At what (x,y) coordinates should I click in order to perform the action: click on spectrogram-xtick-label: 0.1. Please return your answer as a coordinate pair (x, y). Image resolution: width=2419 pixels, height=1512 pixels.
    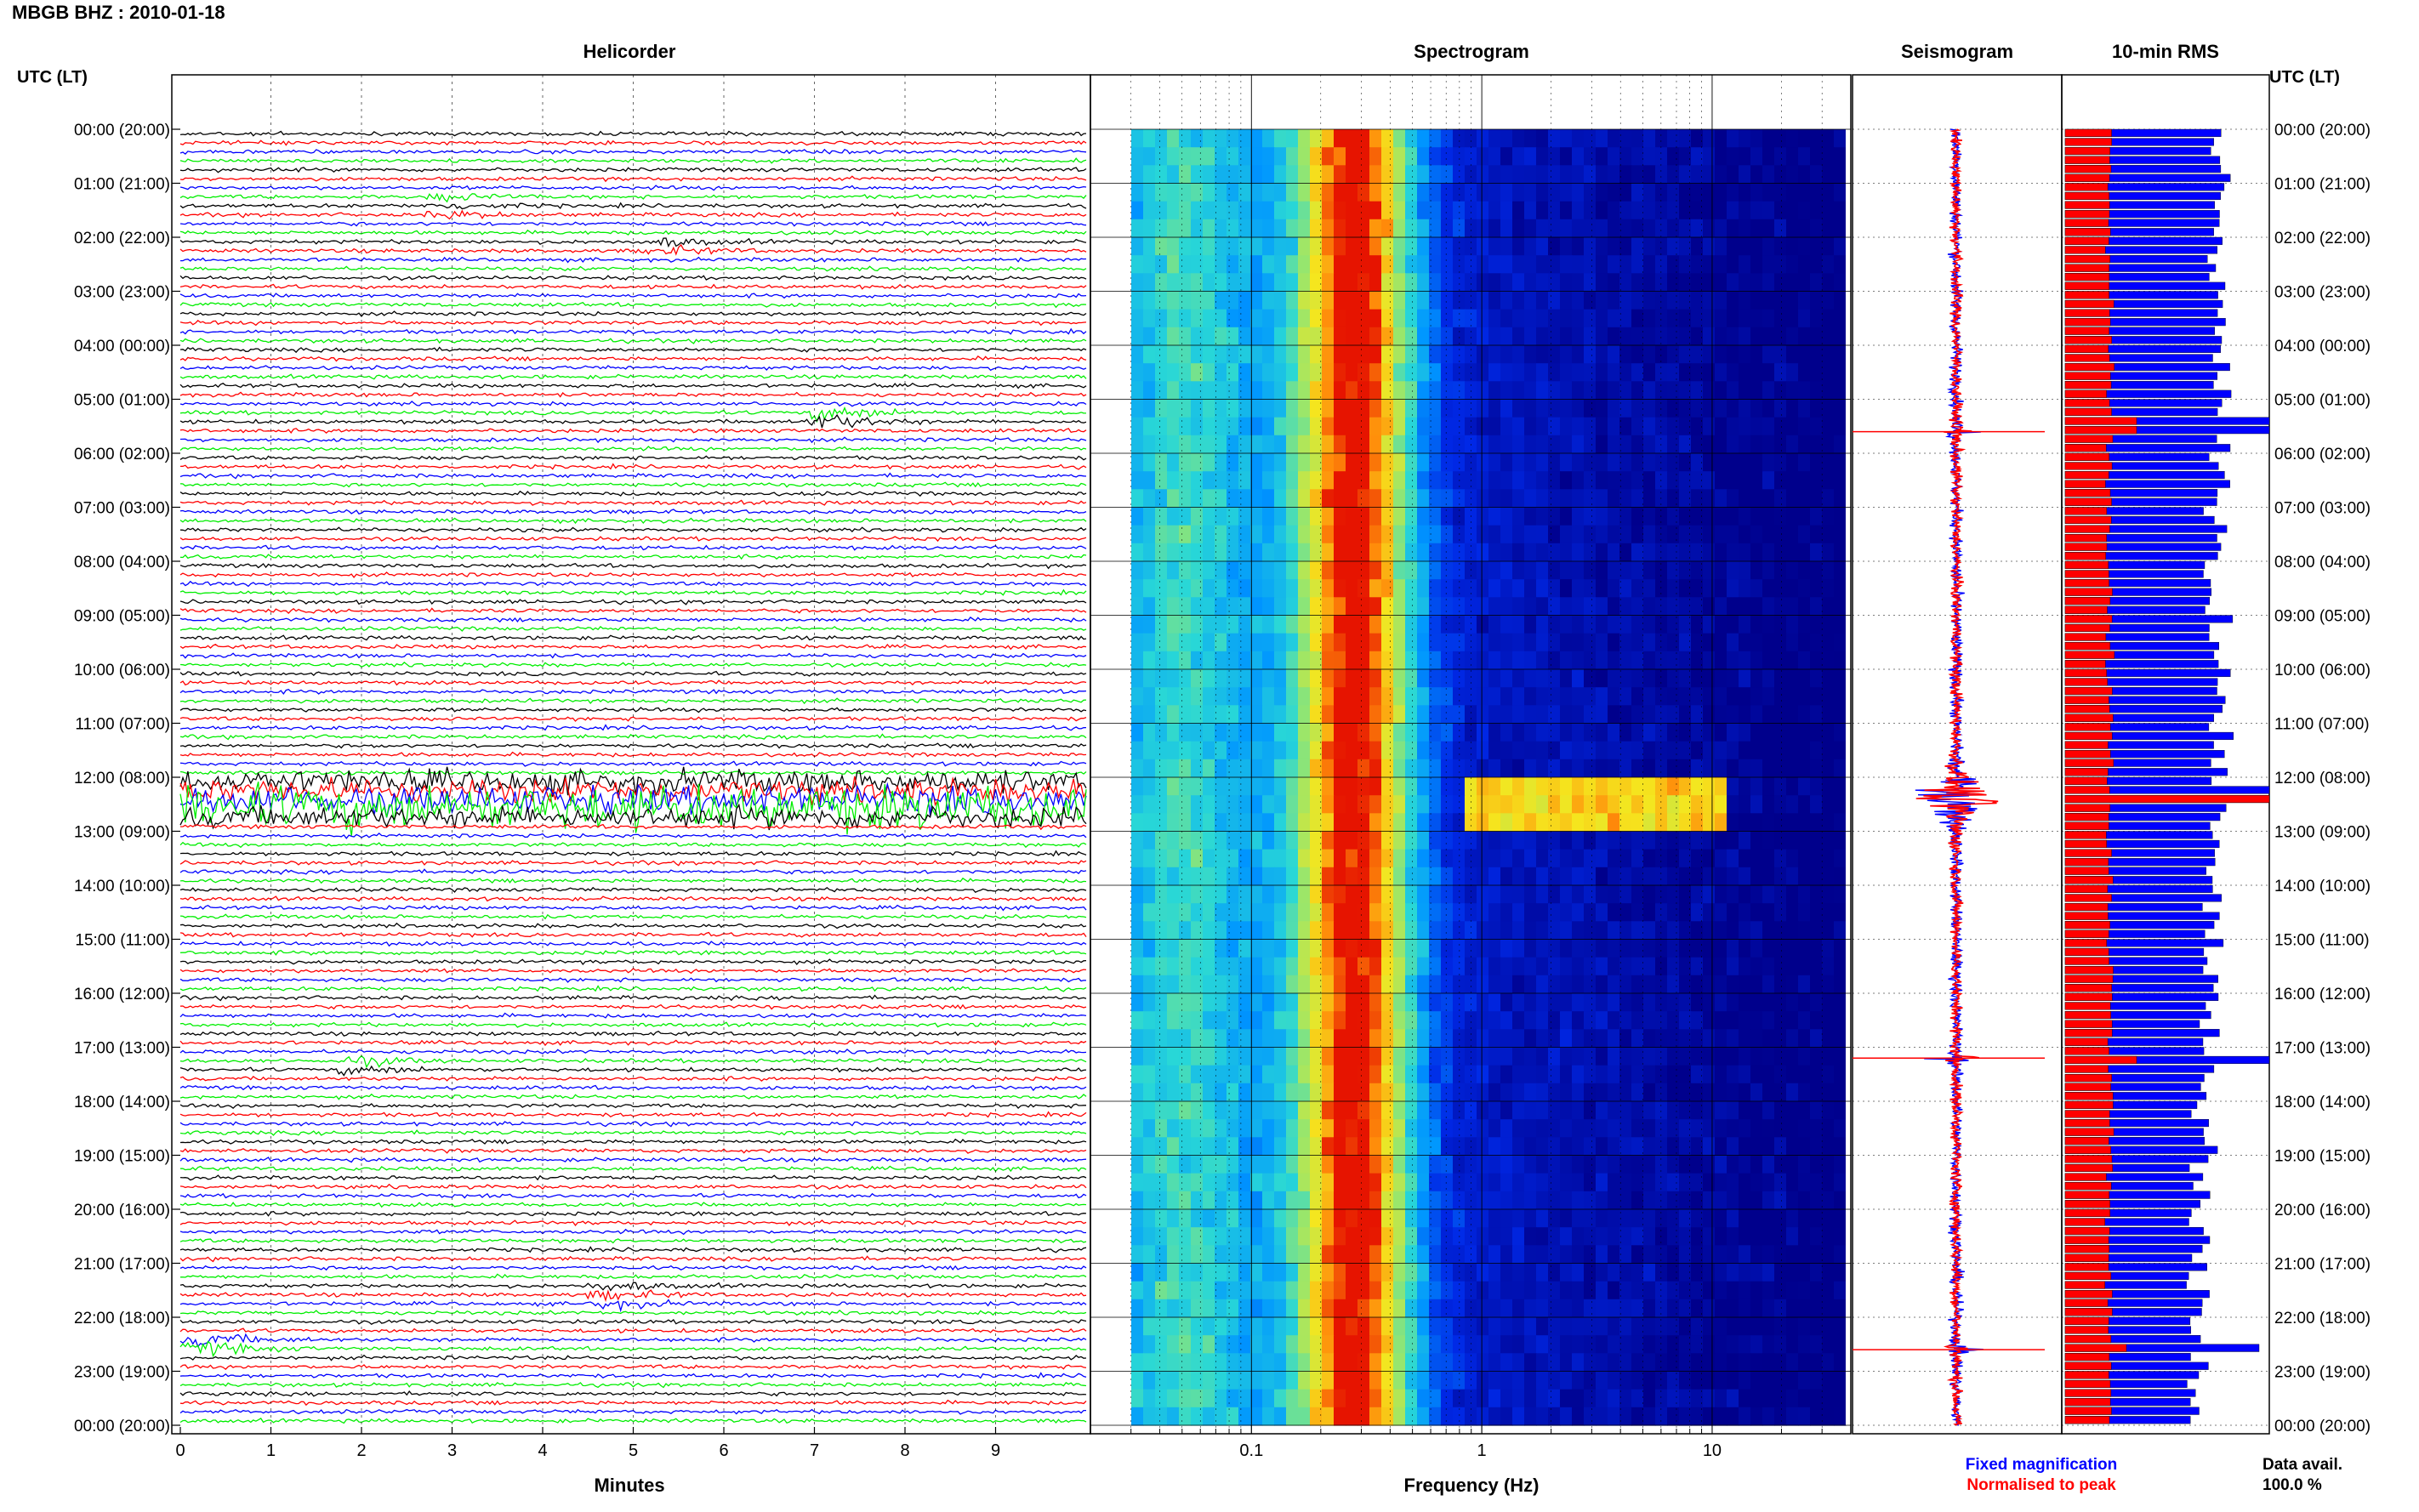
    Looking at the image, I should click on (1251, 1450).